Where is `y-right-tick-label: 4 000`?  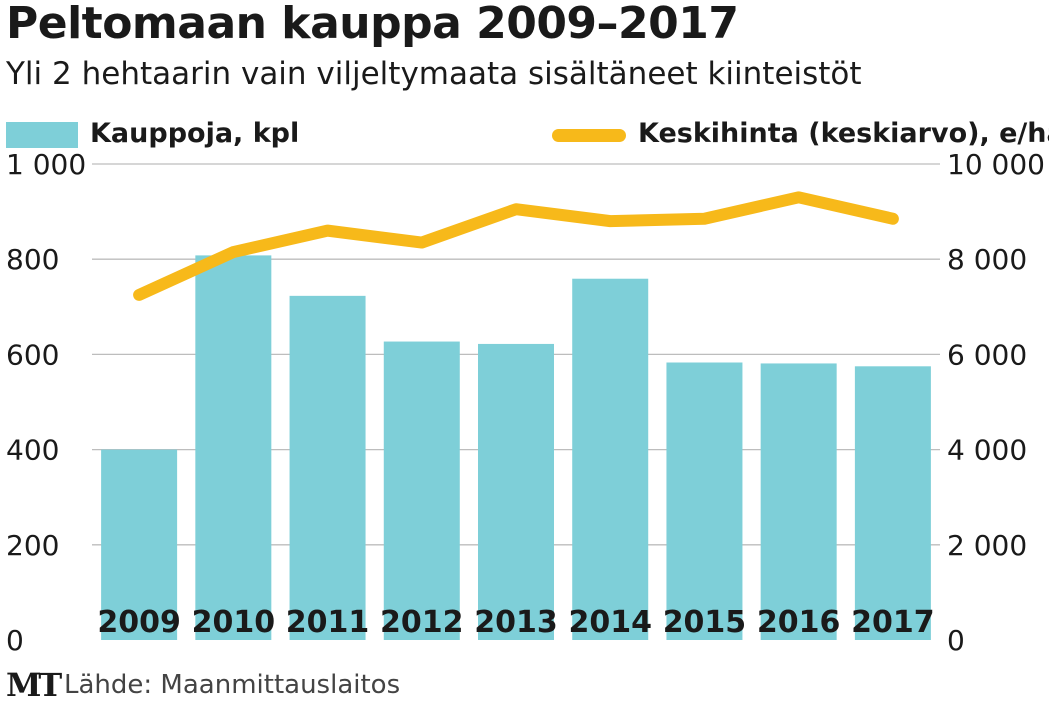 y-right-tick-label: 4 000 is located at coordinates (987, 450).